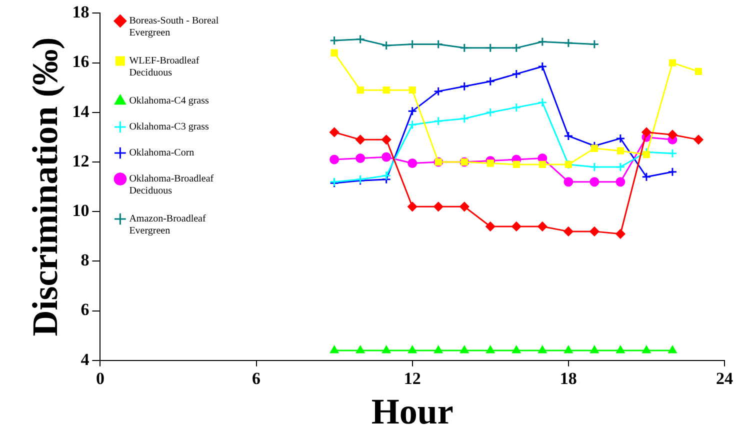 The width and height of the screenshot is (736, 436). What do you see at coordinates (85, 260) in the screenshot?
I see `y-tick-label: 8` at bounding box center [85, 260].